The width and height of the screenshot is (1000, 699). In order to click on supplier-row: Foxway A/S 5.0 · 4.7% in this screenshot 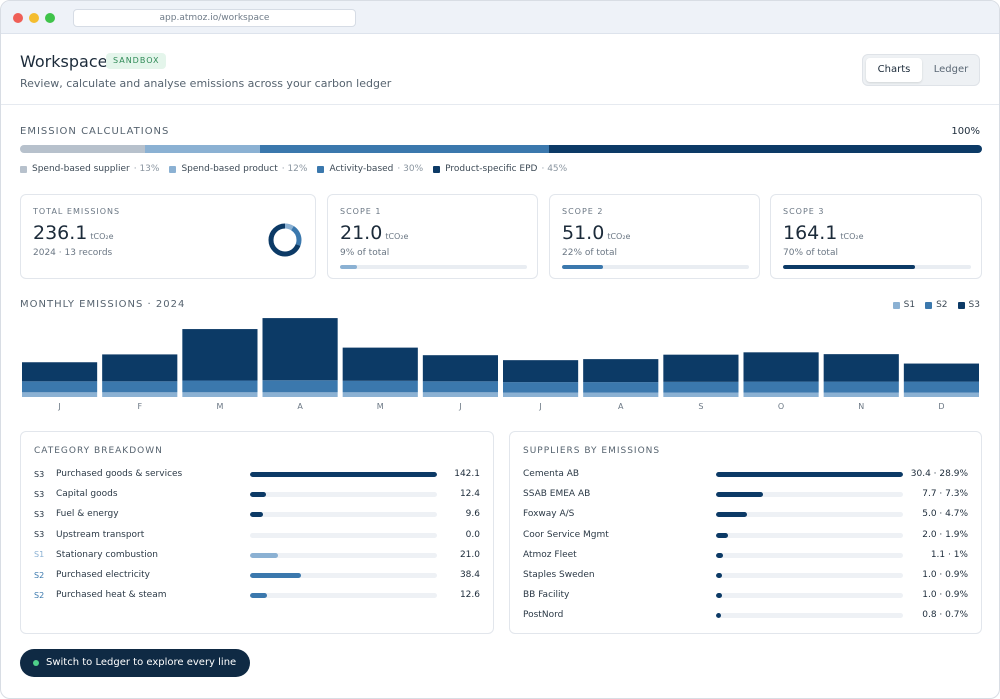, I will do `click(745, 514)`.